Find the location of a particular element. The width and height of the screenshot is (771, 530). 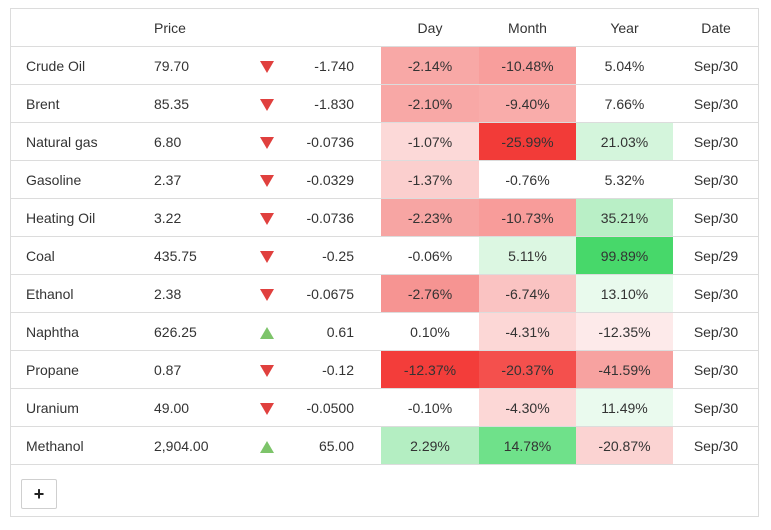

month-change-cell: -10.48% is located at coordinates (527, 65).